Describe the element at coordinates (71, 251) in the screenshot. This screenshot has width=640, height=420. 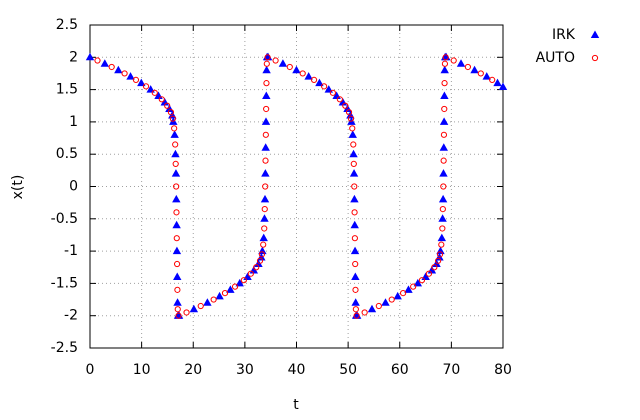
I see `y-tick-label: -1` at that location.